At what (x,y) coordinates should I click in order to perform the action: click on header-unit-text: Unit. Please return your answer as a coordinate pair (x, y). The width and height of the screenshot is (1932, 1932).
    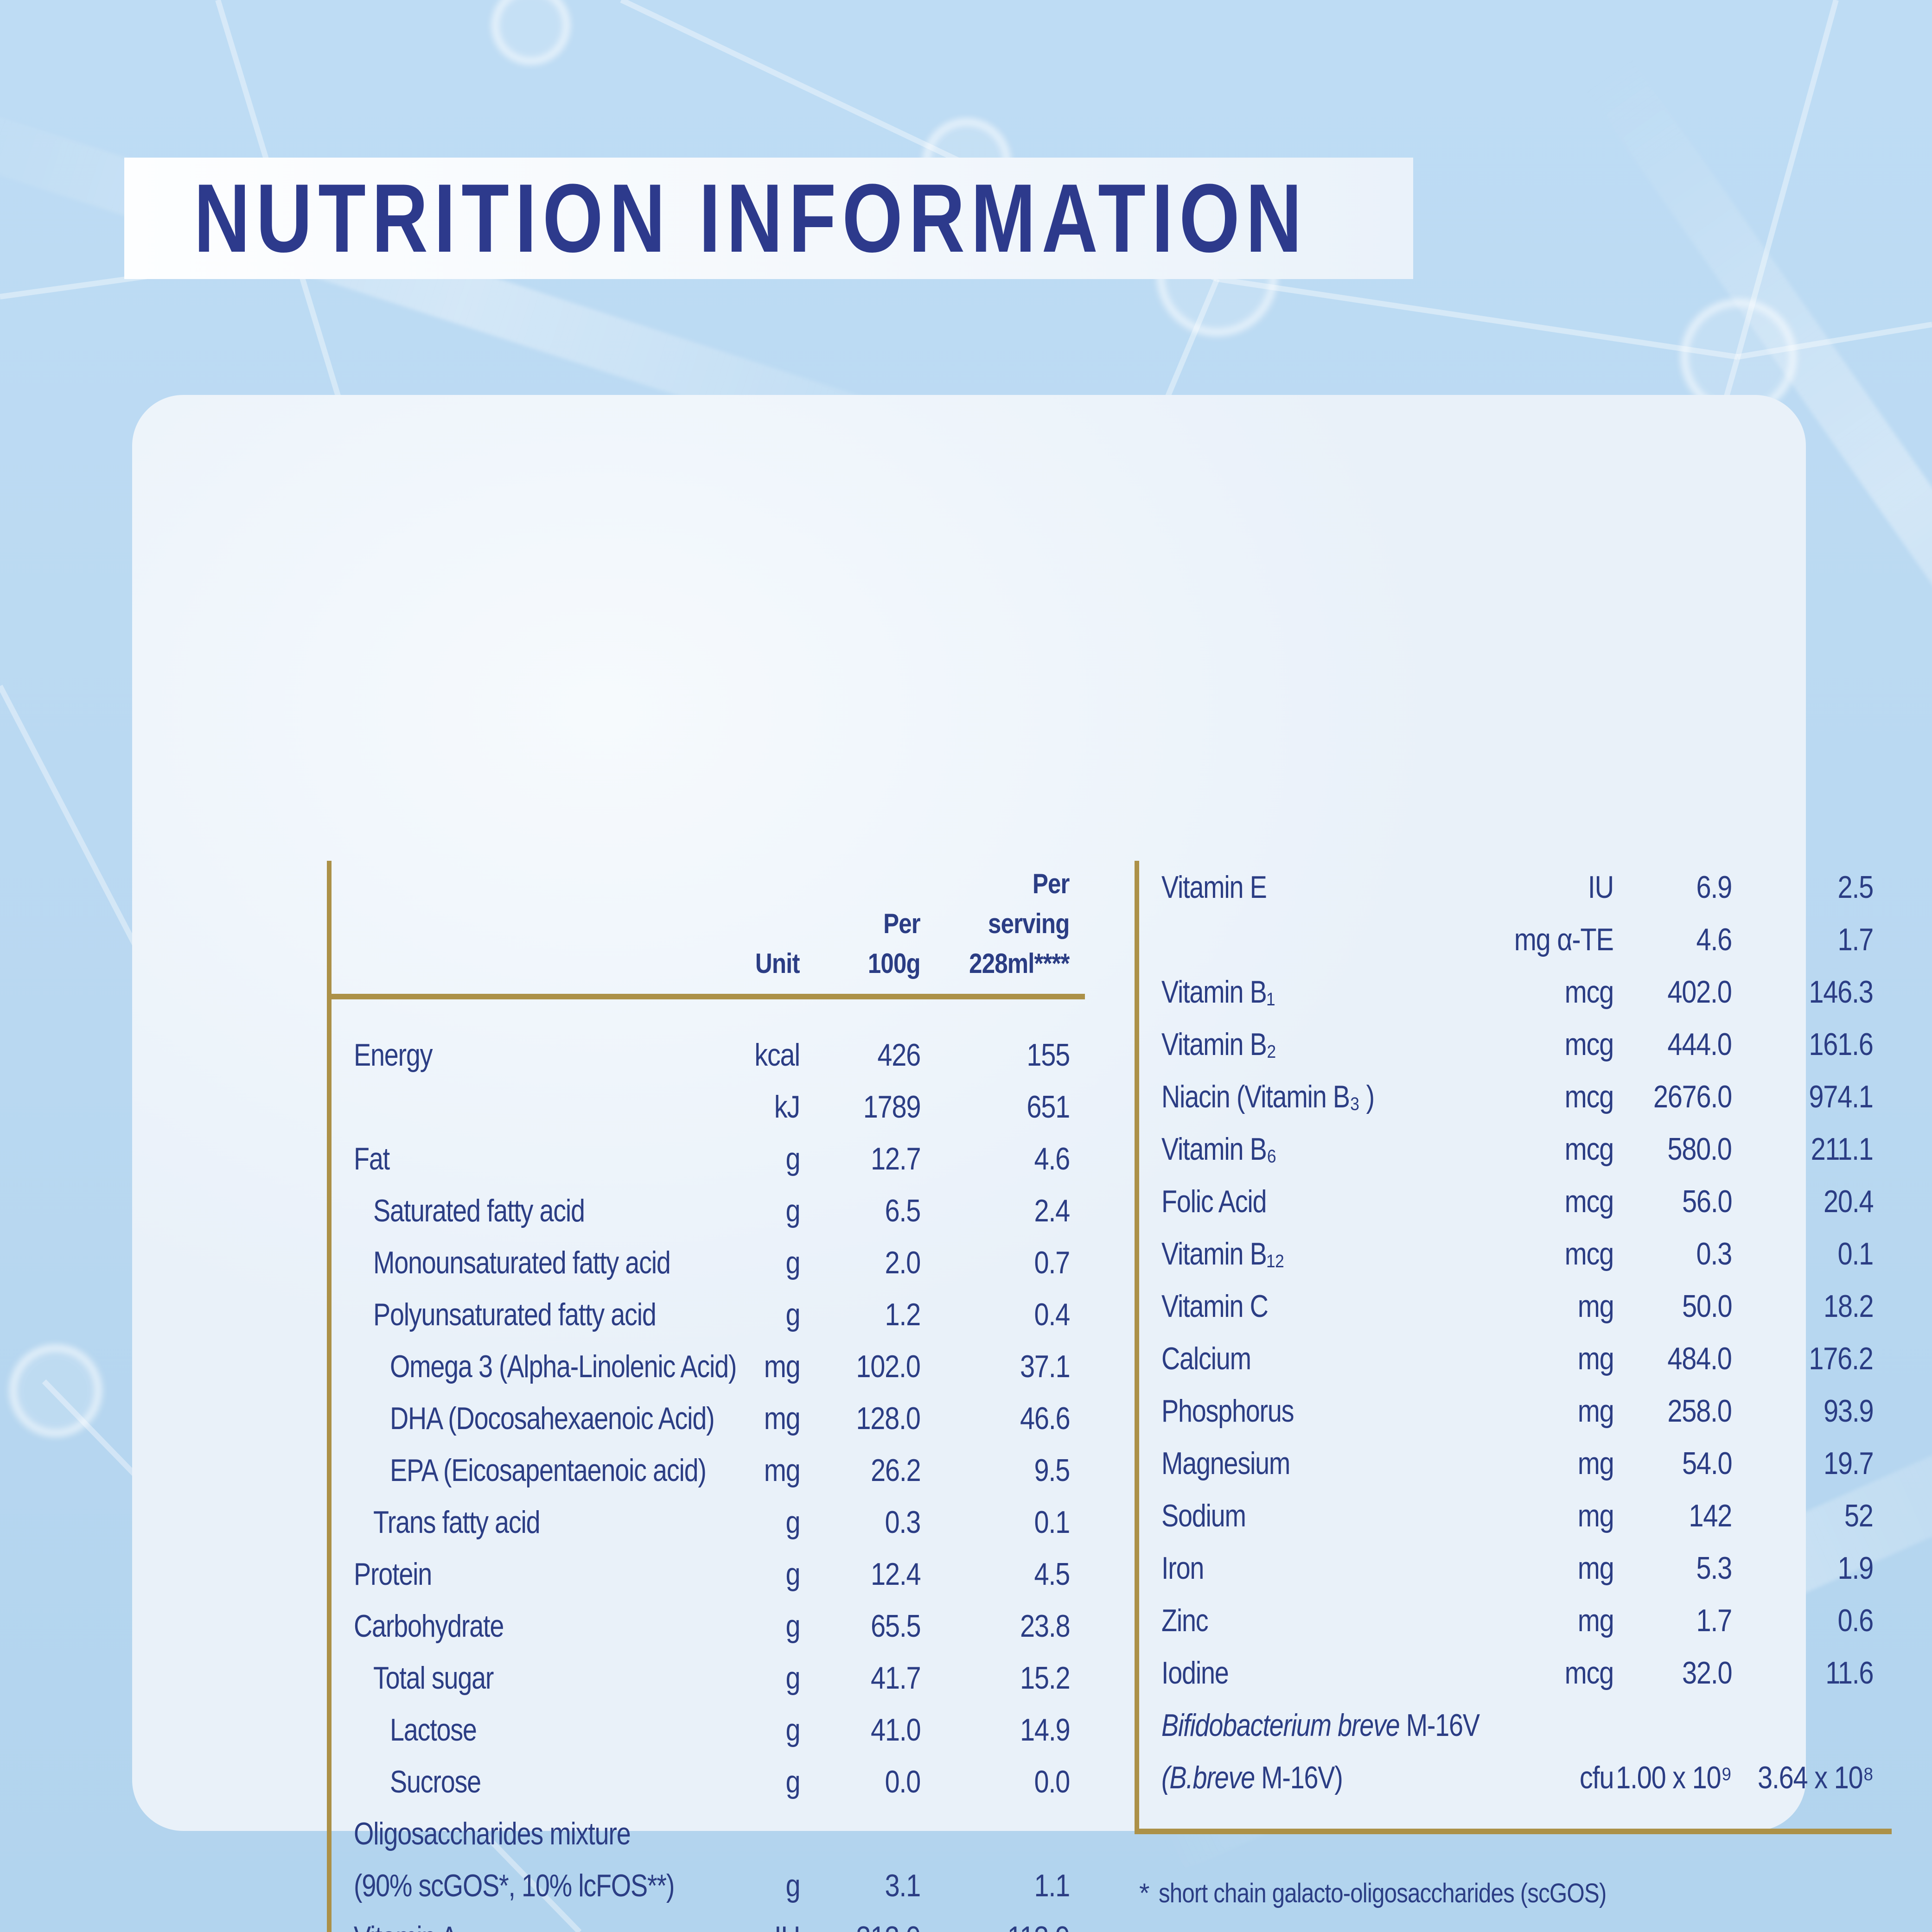
    Looking at the image, I should click on (777, 963).